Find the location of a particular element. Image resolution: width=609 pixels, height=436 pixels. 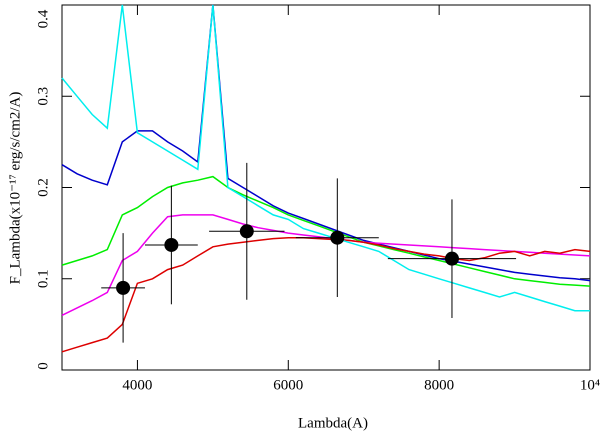

x-tick-label: 10⁴ is located at coordinates (590, 385).